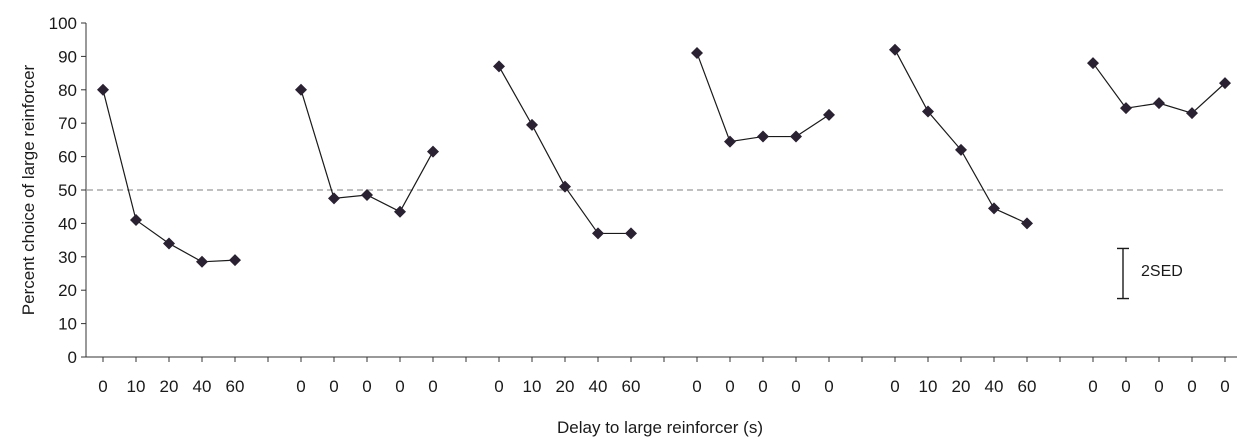  Describe the element at coordinates (67, 324) in the screenshot. I see `y-tick-label: 10` at that location.